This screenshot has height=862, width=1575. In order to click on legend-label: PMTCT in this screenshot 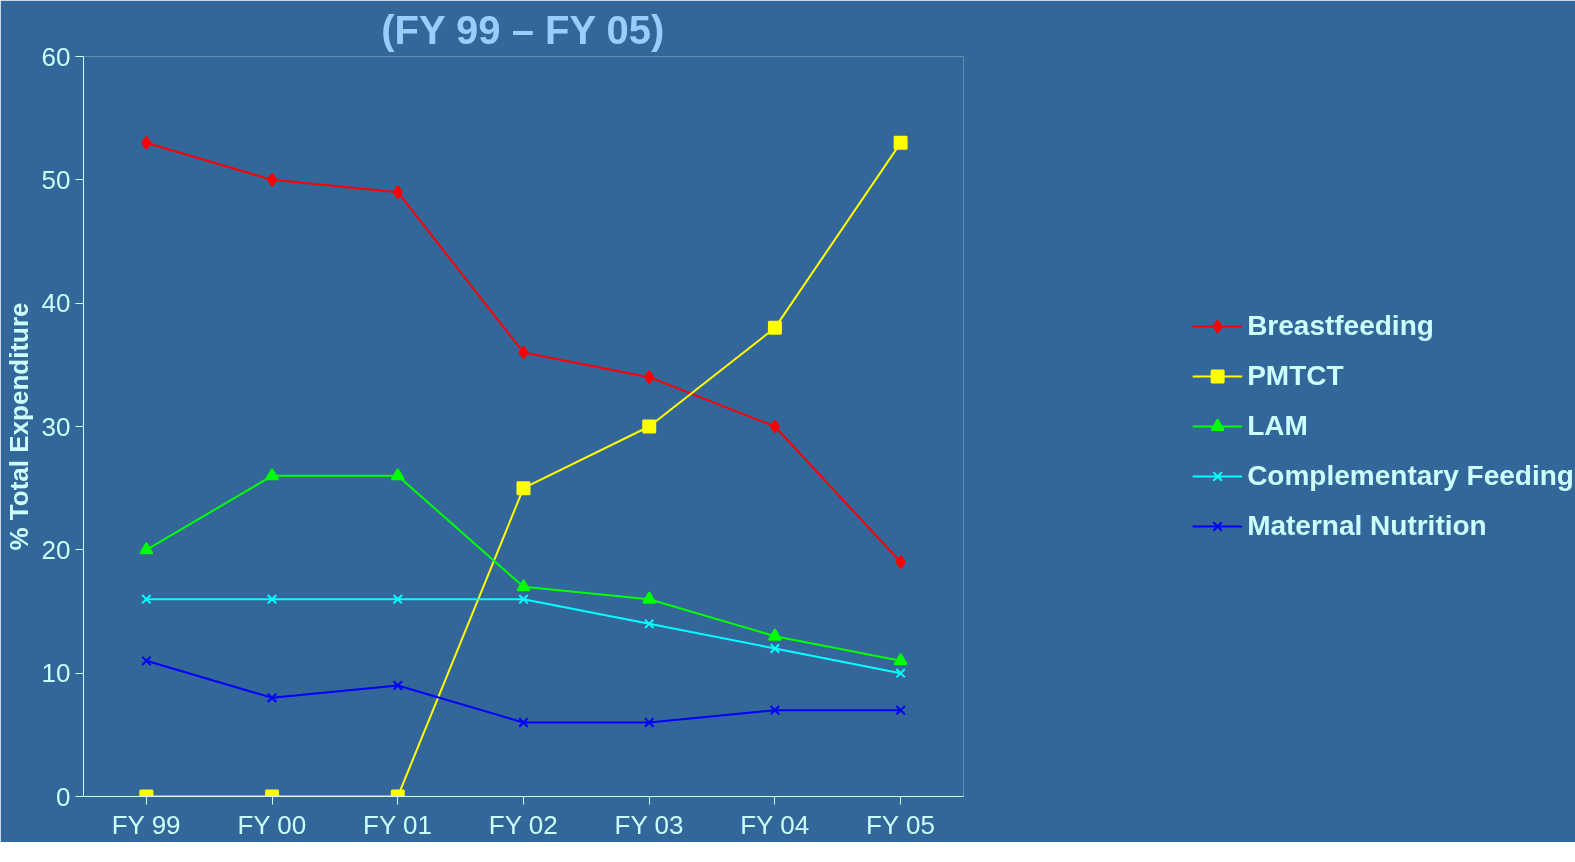, I will do `click(1295, 376)`.